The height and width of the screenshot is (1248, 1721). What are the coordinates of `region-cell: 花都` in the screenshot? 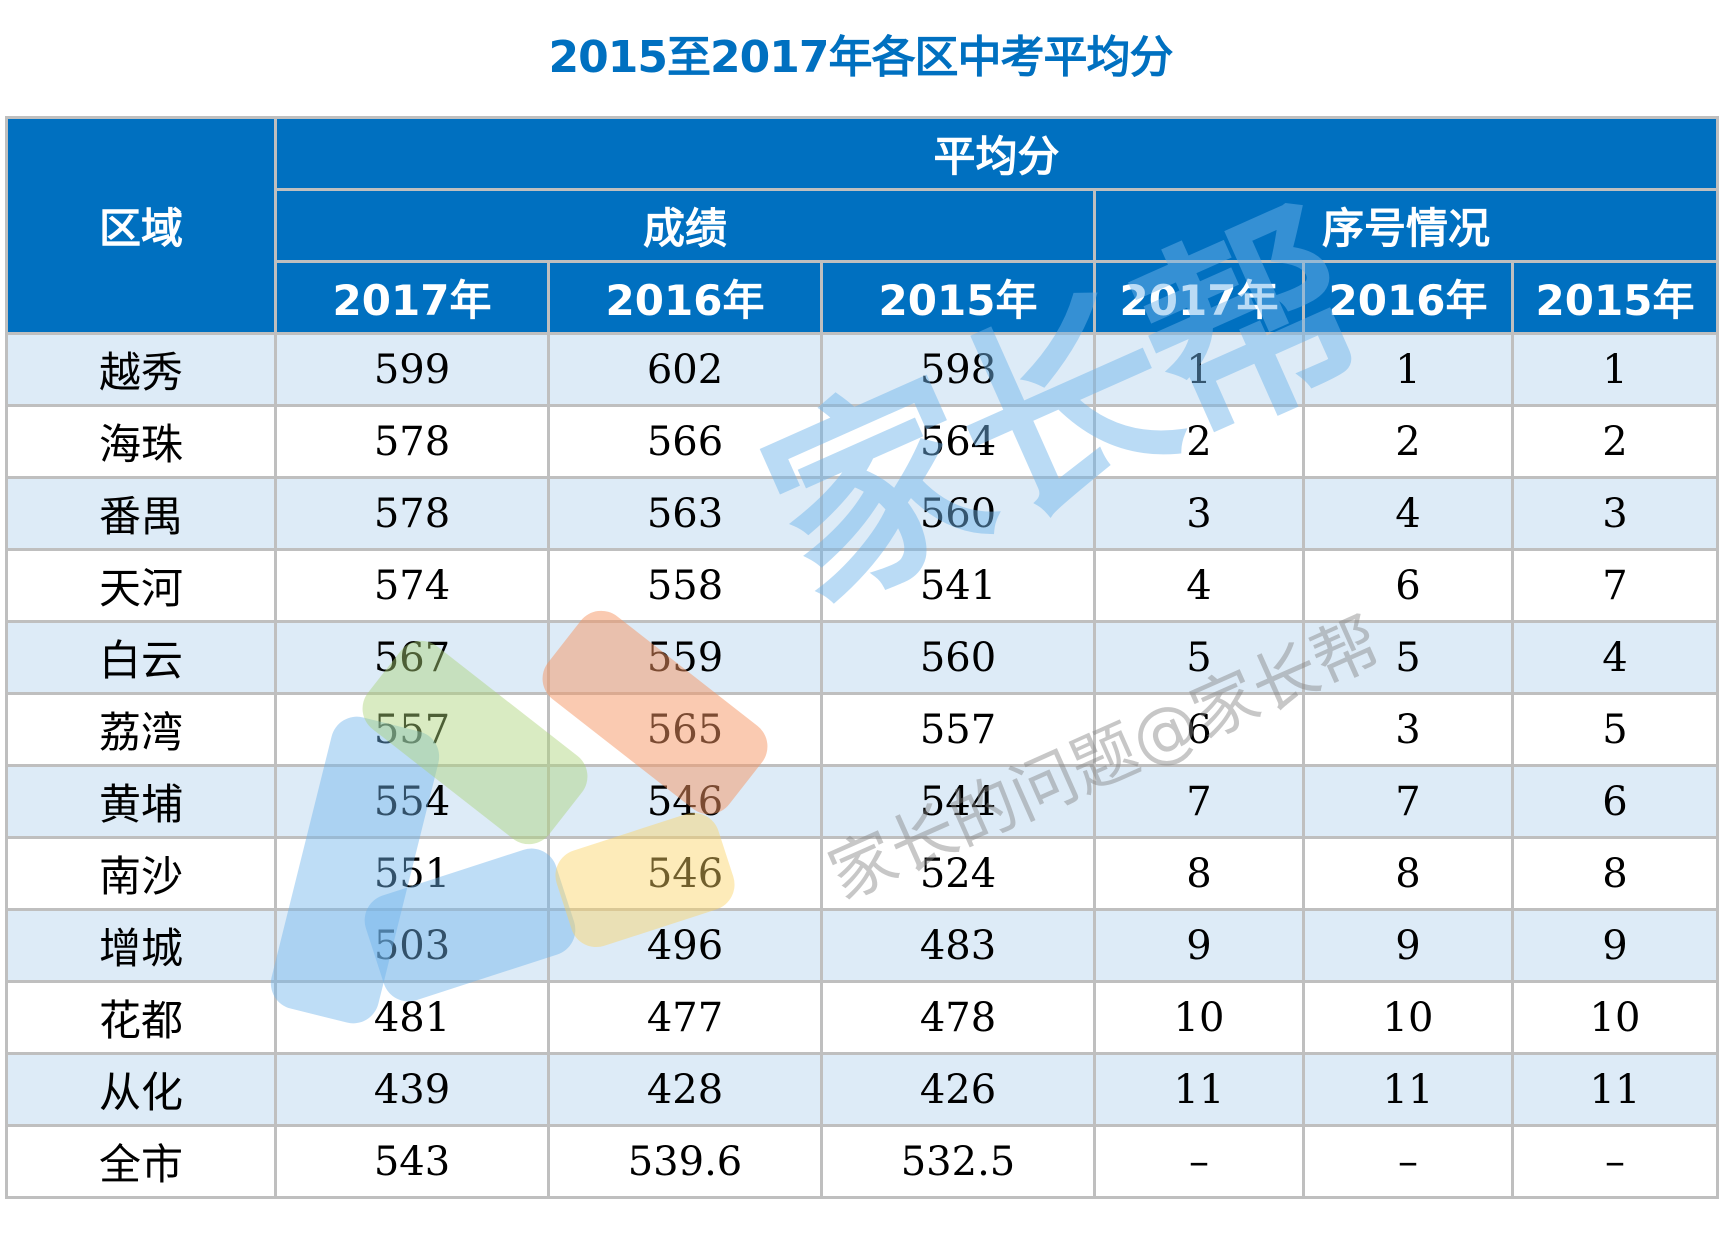 It's located at (141, 1017).